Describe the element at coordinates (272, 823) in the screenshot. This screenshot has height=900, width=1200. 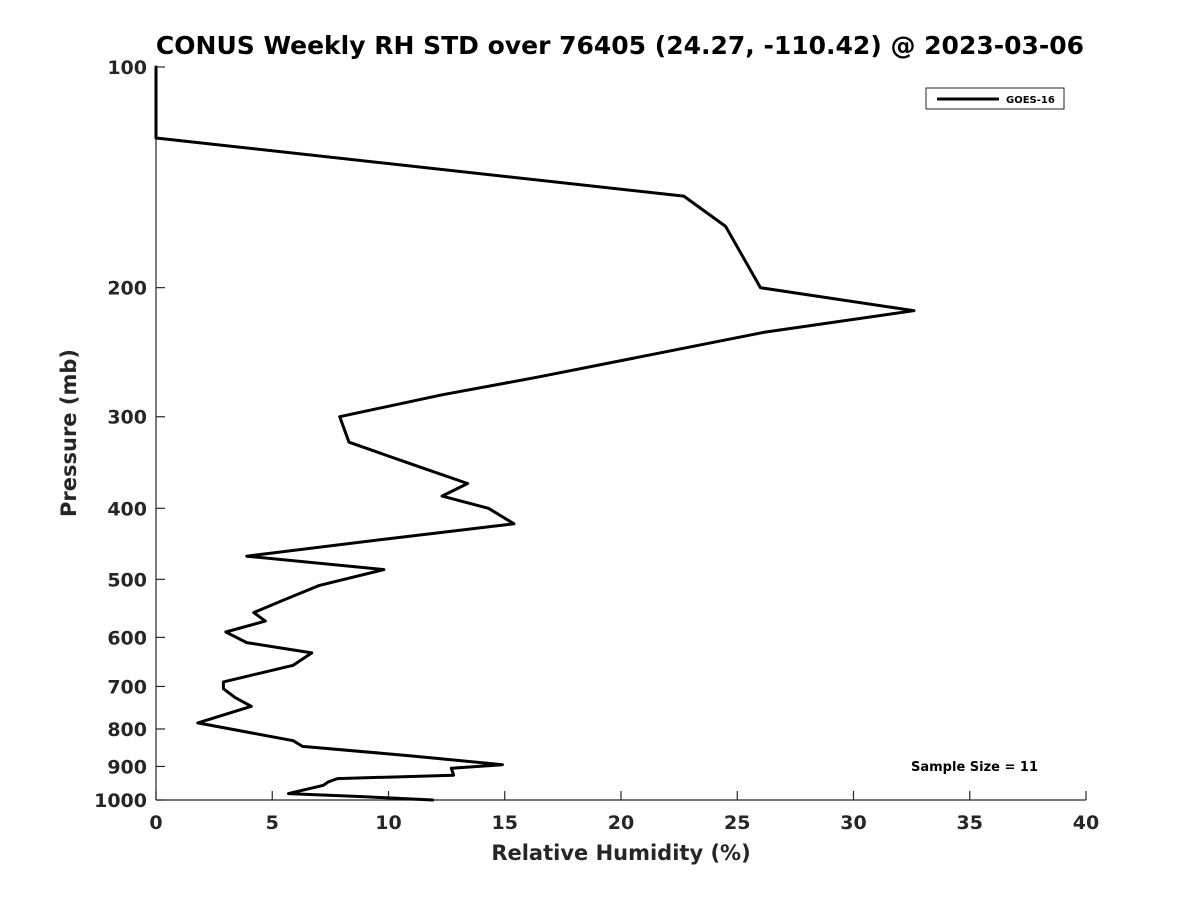
I see `x-tick-label: 5` at that location.